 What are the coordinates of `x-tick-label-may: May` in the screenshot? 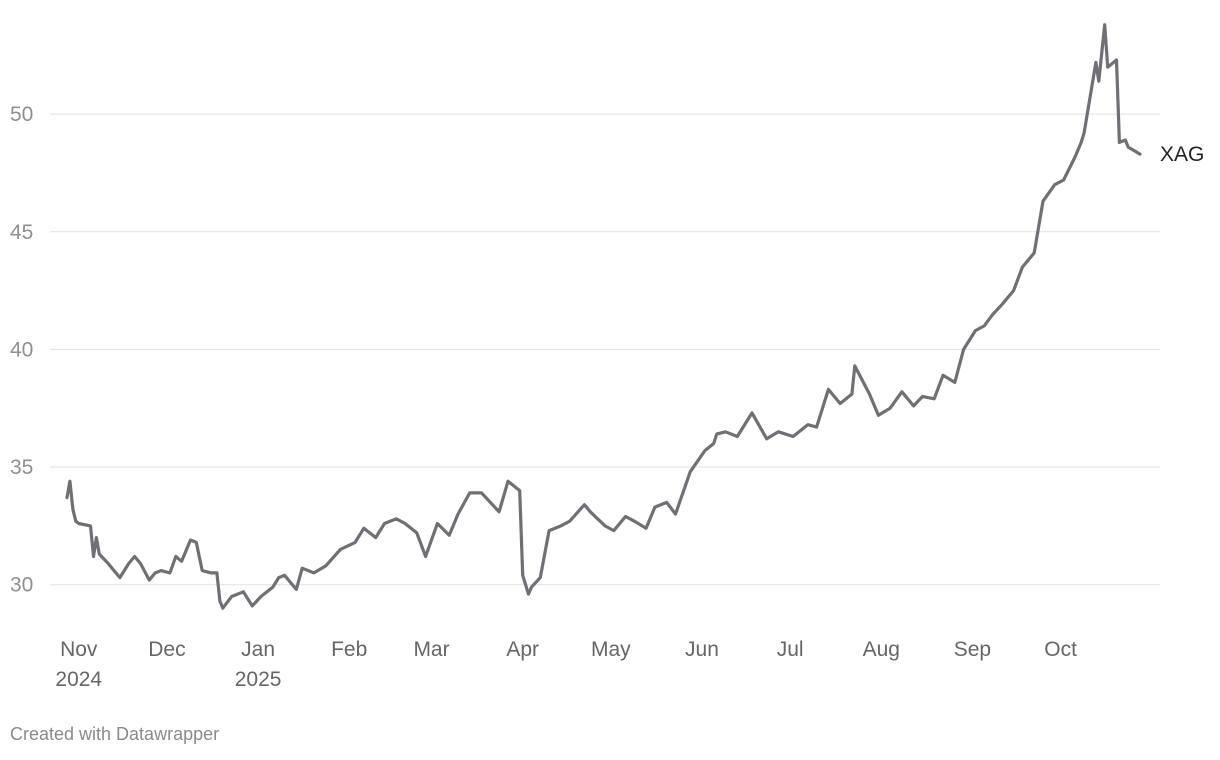 It's located at (611, 649).